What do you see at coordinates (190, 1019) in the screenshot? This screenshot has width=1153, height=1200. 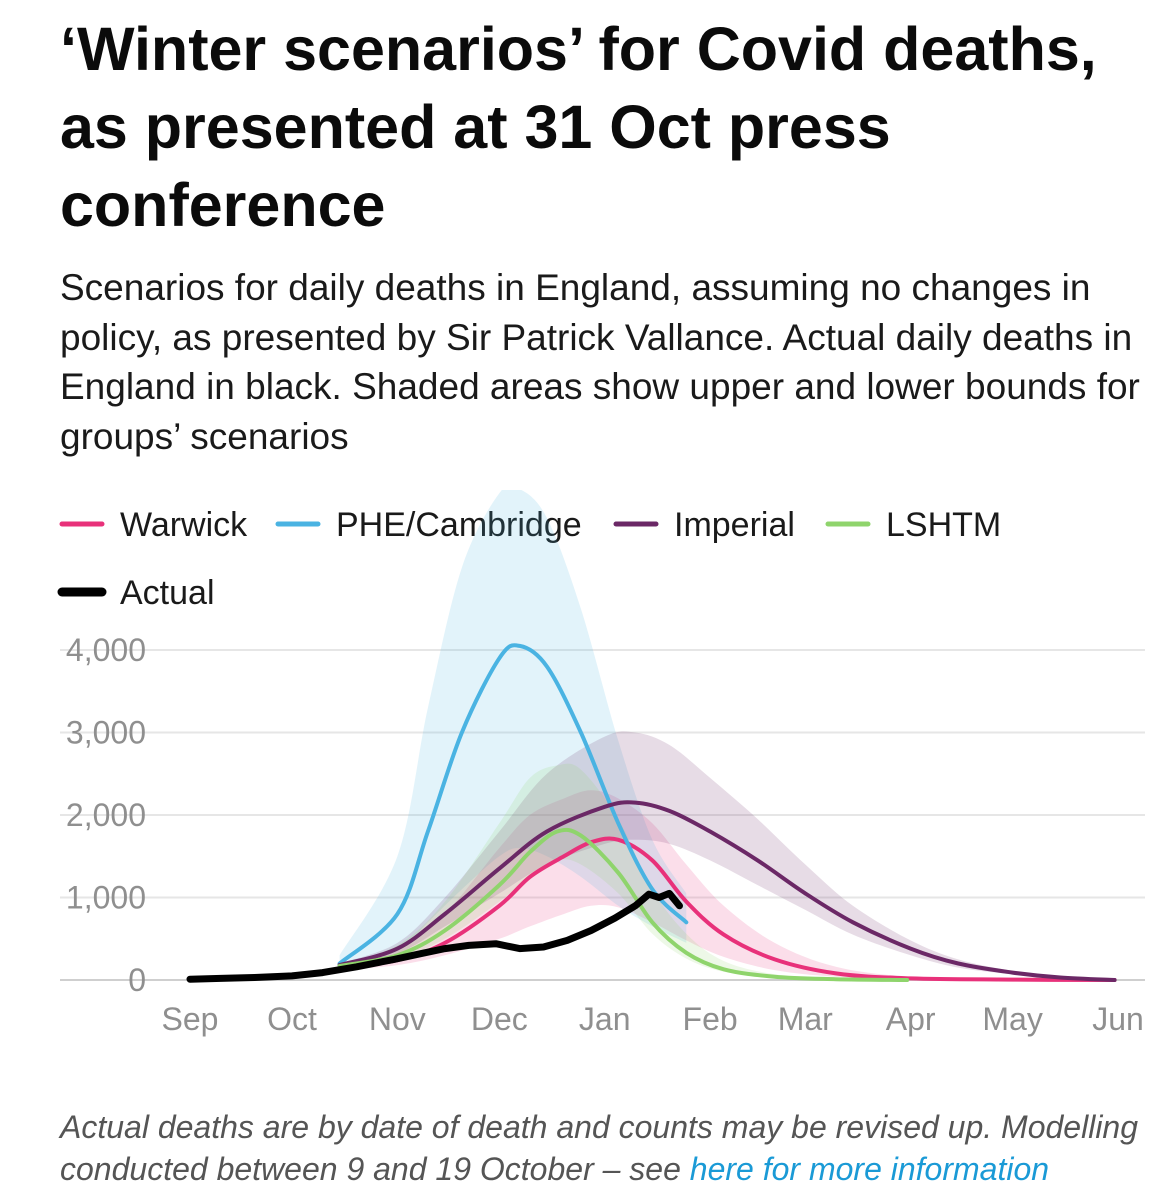 I see `x-tick-label: Sep` at bounding box center [190, 1019].